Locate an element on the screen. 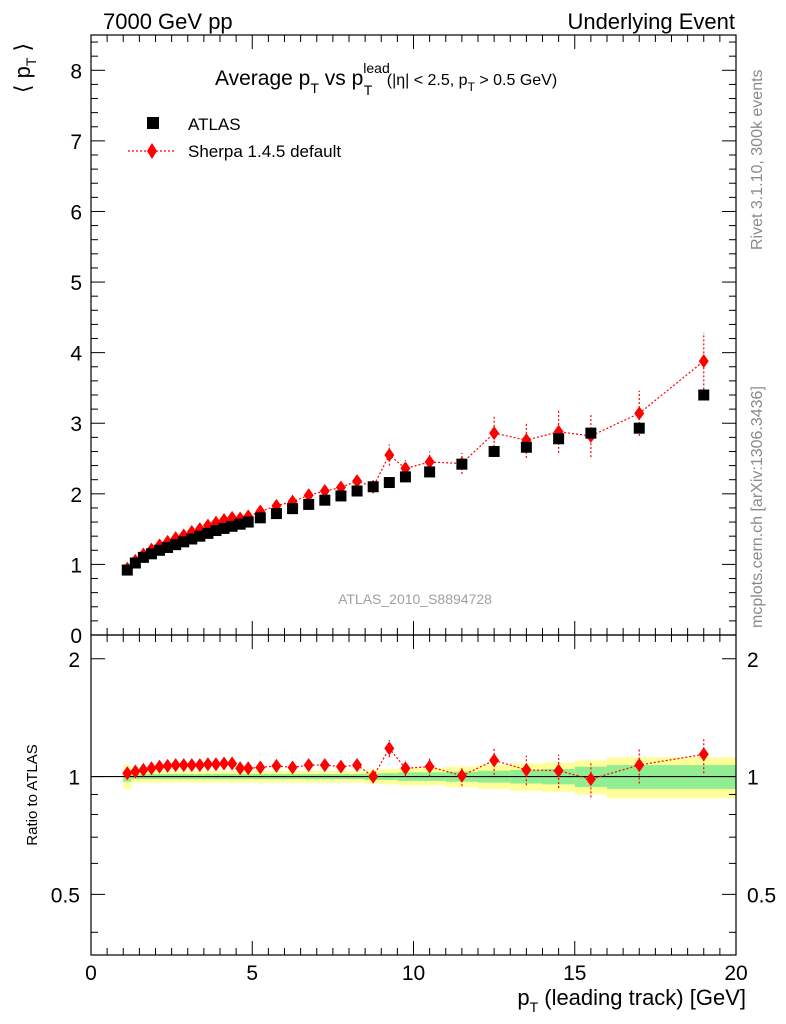  side-text-upper: Rivet 3.1.10, 300k events is located at coordinates (757, 159).